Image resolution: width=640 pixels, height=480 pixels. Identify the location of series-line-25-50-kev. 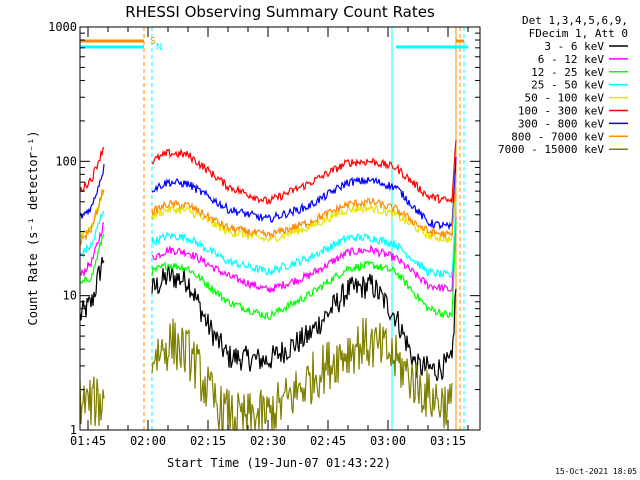
(268, 240).